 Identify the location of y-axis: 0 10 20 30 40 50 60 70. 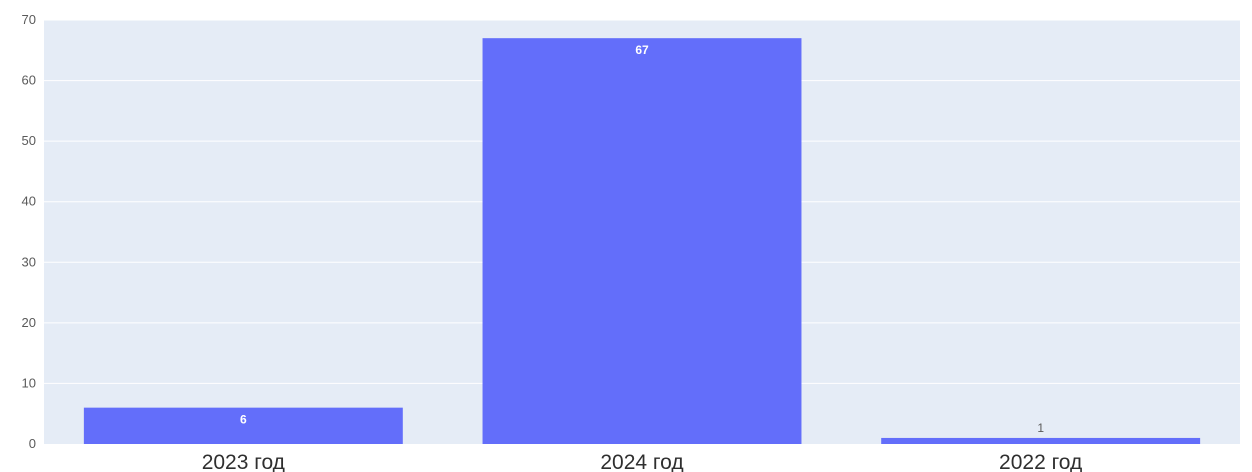
(29, 231).